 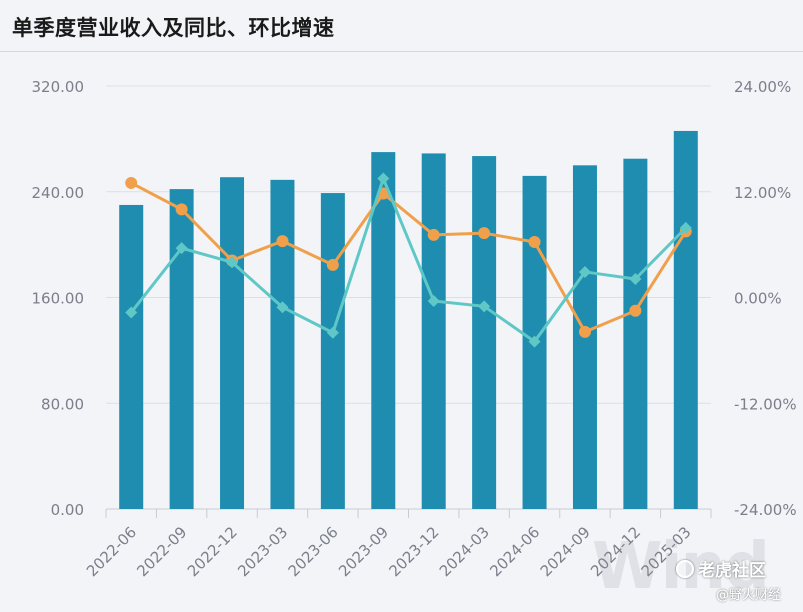 What do you see at coordinates (401, 26) in the screenshot?
I see `title-bar: 单季度营业收入及同比、环比增速` at bounding box center [401, 26].